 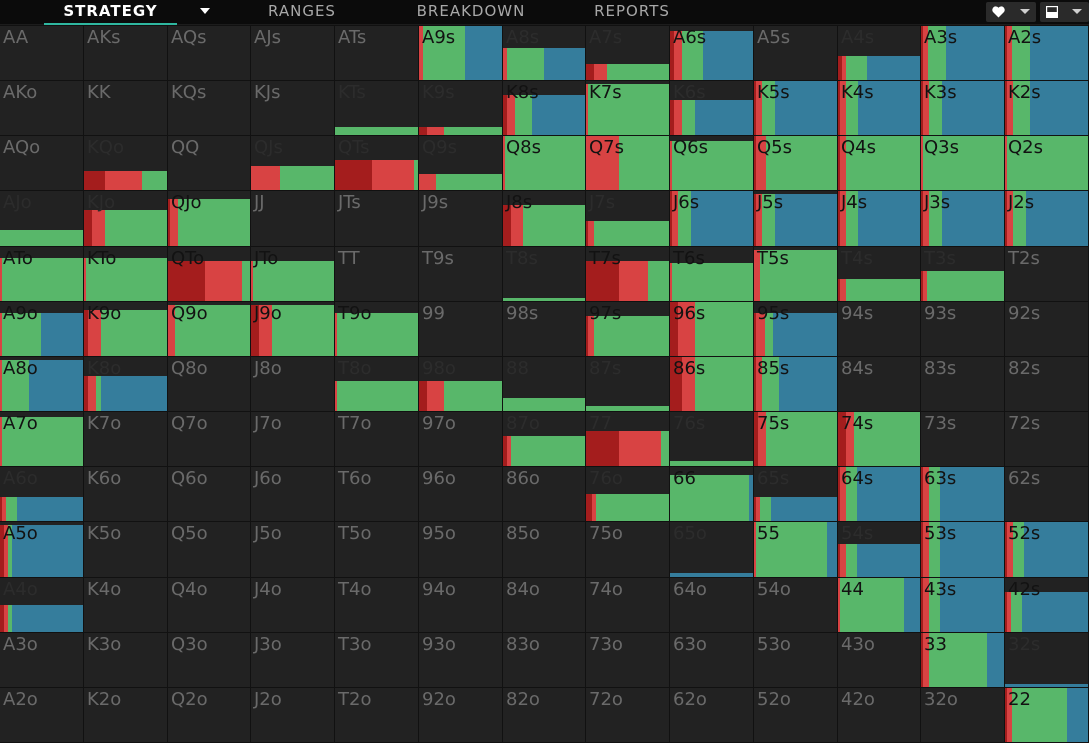 I want to click on hand-cell: J7o, so click(x=292, y=439).